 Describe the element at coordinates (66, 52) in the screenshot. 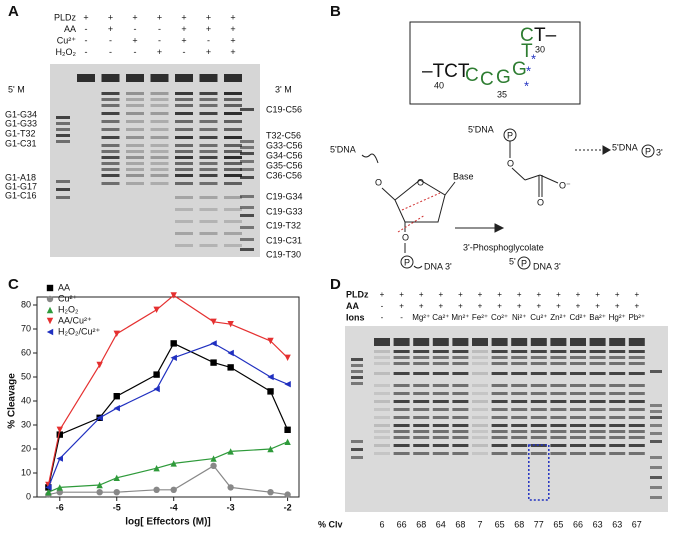

I see `row-label: H₂O₂` at that location.